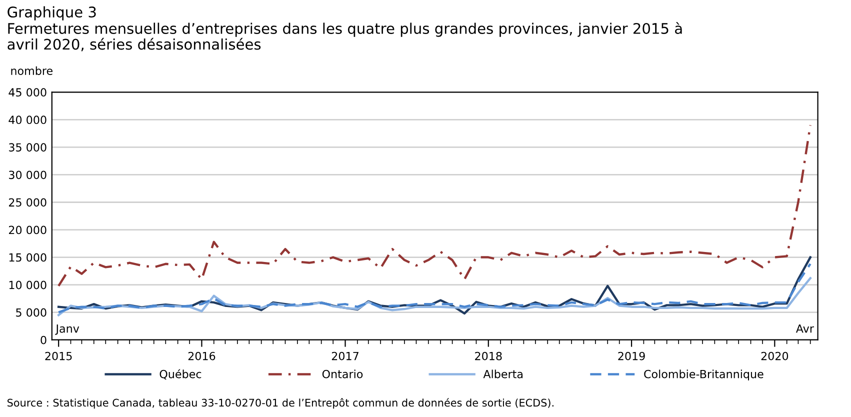 The width and height of the screenshot is (851, 417). Describe the element at coordinates (27, 257) in the screenshot. I see `y-tick-label: 15 000` at that location.